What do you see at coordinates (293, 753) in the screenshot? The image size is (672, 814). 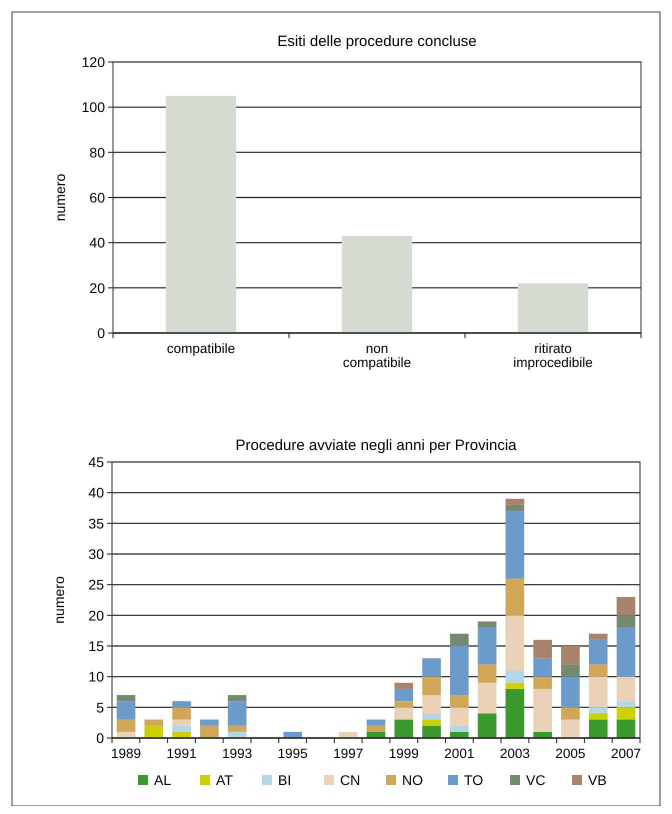 I see `x-tick-label: 1995` at bounding box center [293, 753].